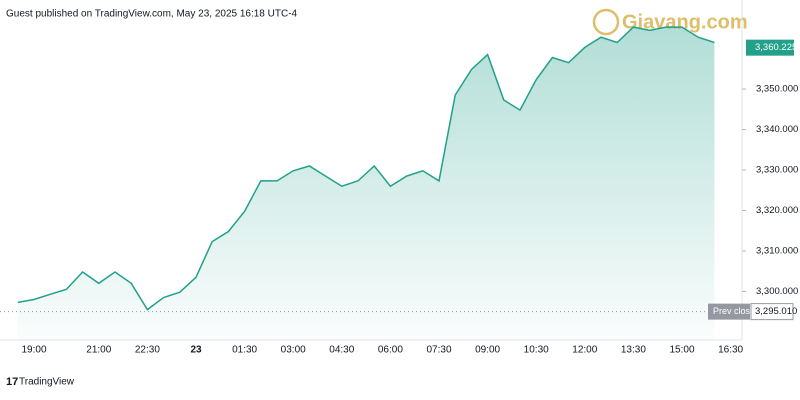 The width and height of the screenshot is (800, 400). I want to click on footer-text: TradingView, so click(47, 382).